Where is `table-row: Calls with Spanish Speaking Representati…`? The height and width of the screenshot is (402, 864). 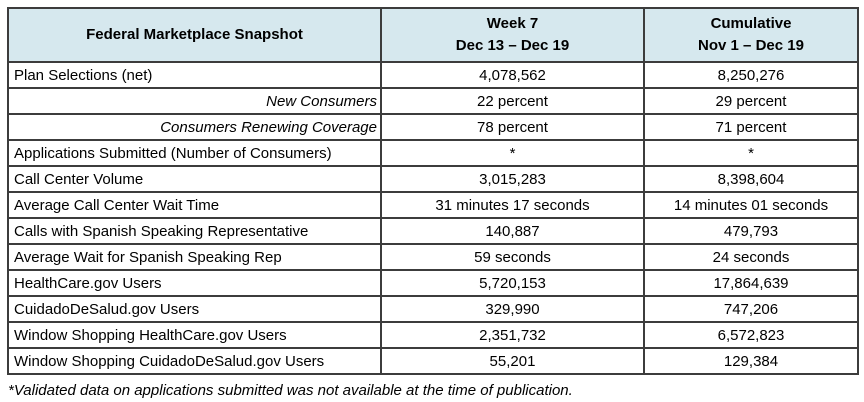 table-row: Calls with Spanish Speaking Representati… is located at coordinates (433, 231).